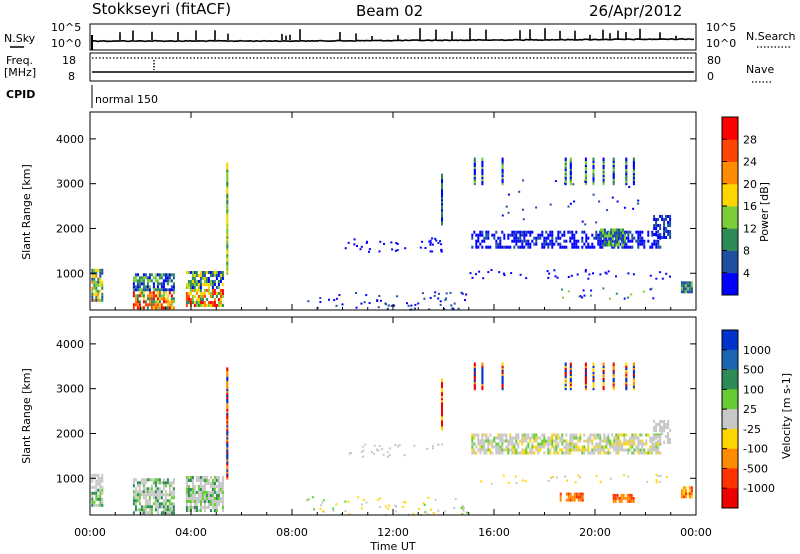 Image resolution: width=800 pixels, height=554 pixels. Describe the element at coordinates (739, 206) in the screenshot. I see `power-colorbar: 4 8 12 16 20 24 28` at that location.